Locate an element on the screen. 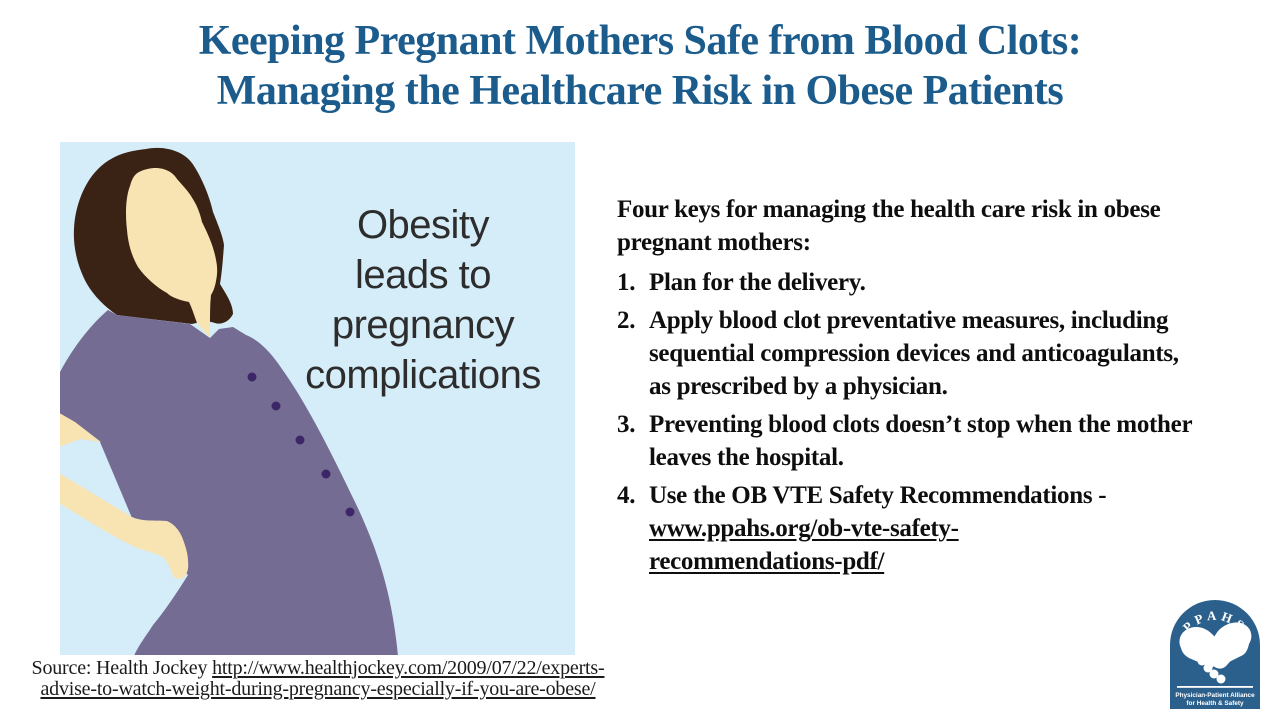 The width and height of the screenshot is (1280, 720). handshake-clasp is located at coordinates (1218, 654).